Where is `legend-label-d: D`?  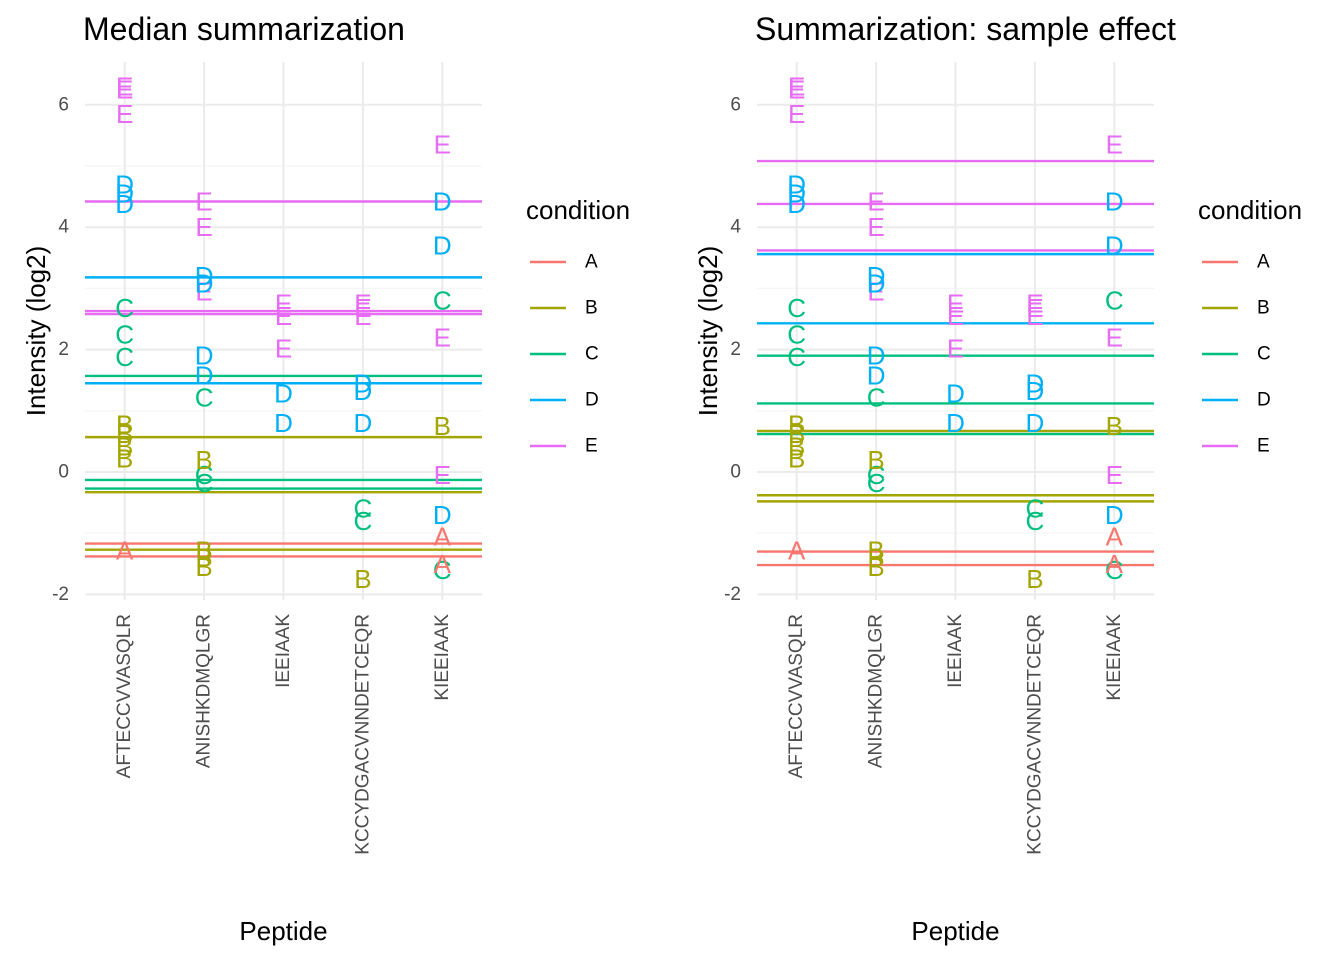
legend-label-d: D is located at coordinates (592, 400).